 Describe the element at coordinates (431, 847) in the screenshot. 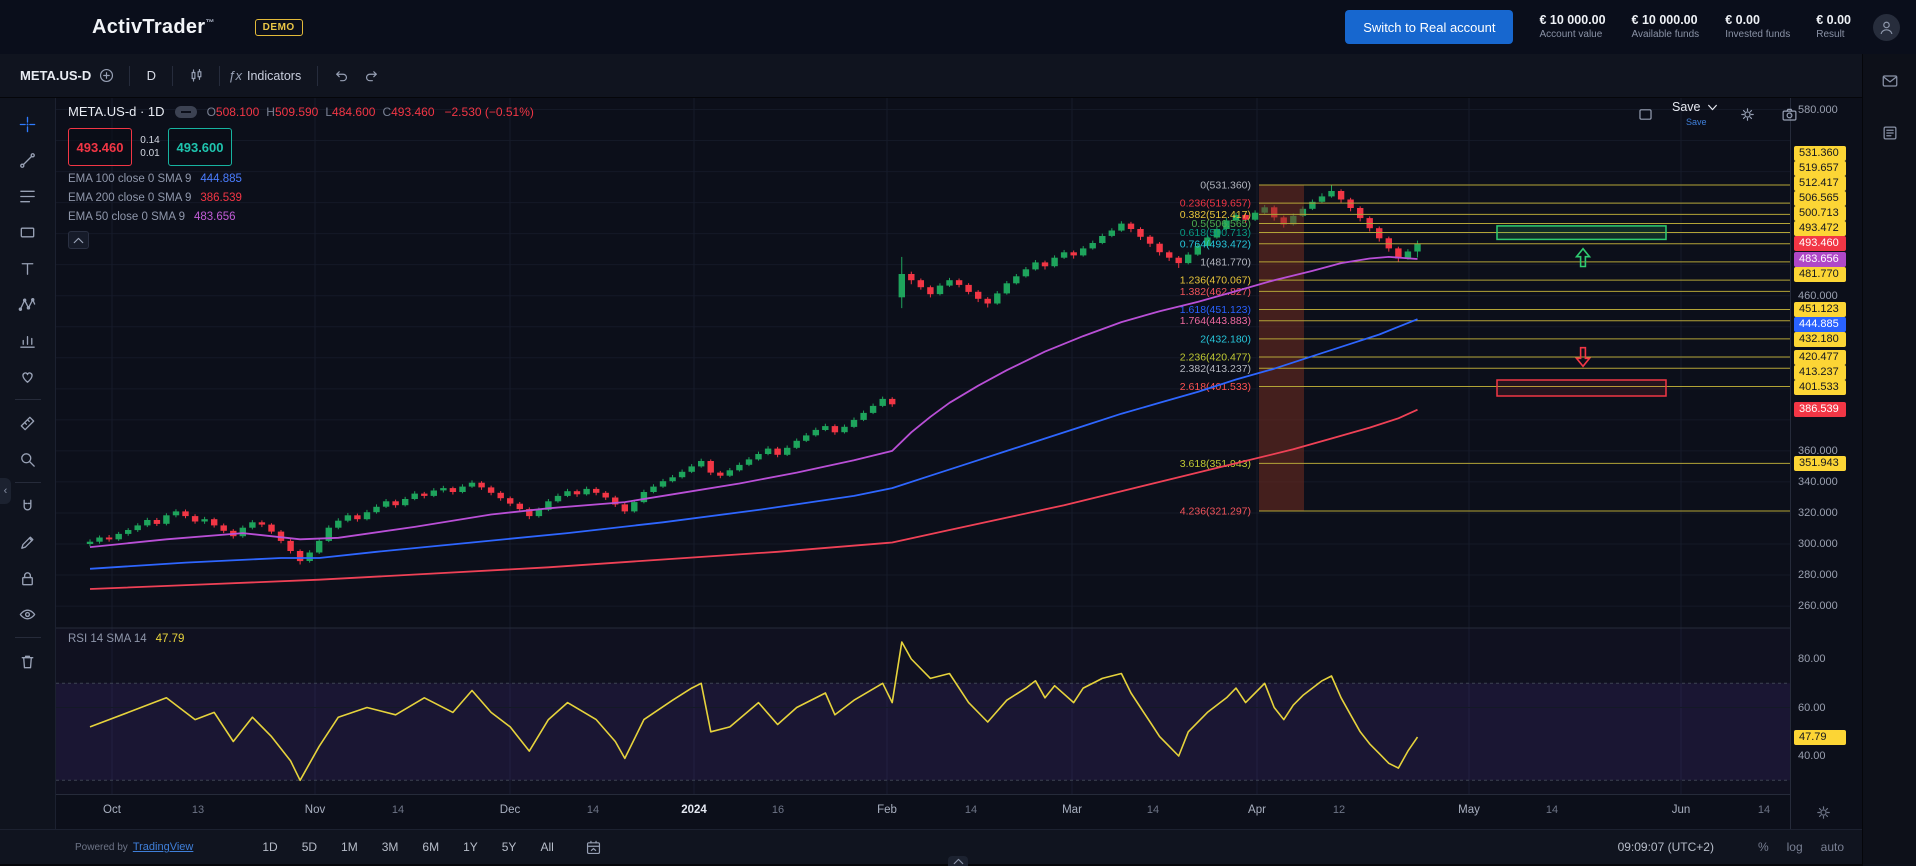

I see `range-6M: 6M` at that location.